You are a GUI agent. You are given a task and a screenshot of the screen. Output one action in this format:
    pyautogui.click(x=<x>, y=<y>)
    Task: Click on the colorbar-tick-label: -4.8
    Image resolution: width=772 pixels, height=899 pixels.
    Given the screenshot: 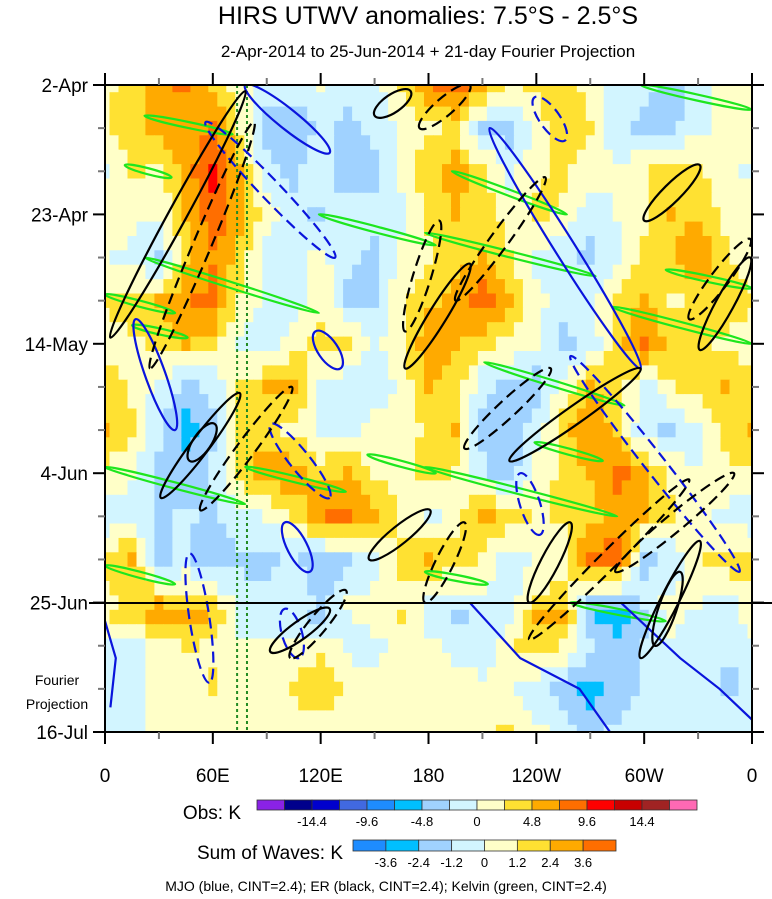 What is the action you would take?
    pyautogui.click(x=422, y=821)
    